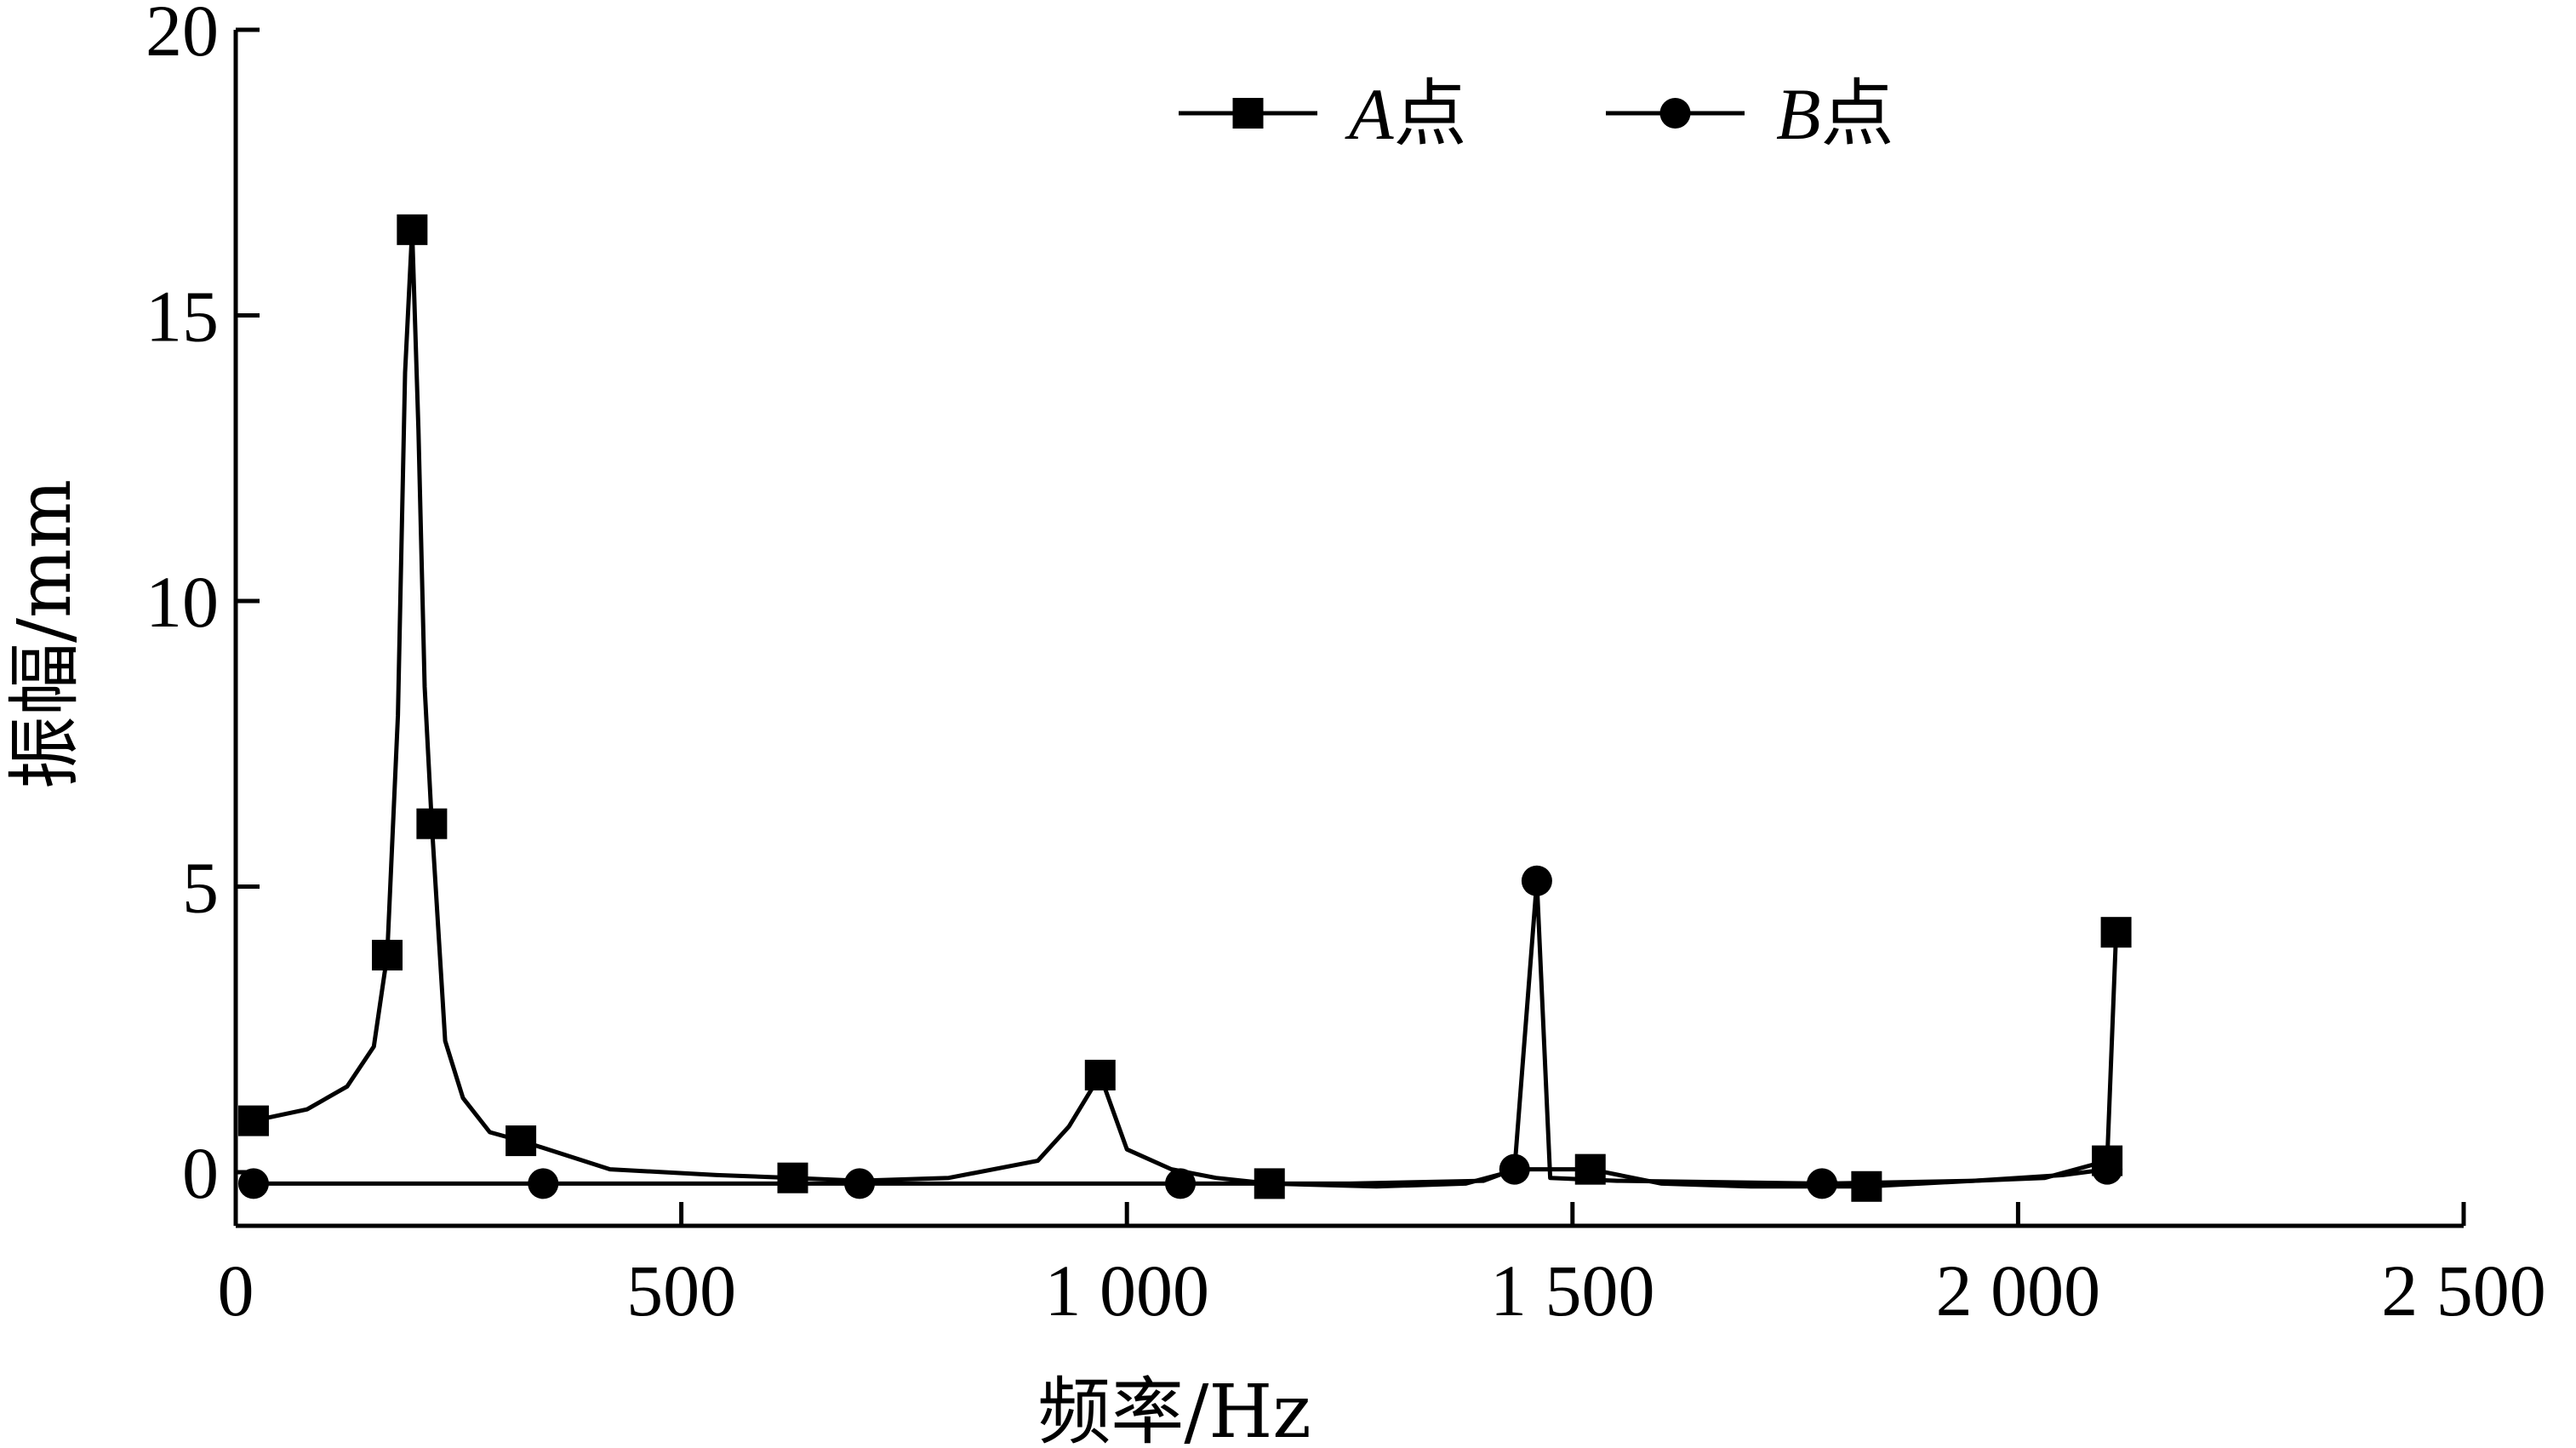  What do you see at coordinates (2463, 1290) in the screenshot?
I see `x-tick-label: 2 500` at bounding box center [2463, 1290].